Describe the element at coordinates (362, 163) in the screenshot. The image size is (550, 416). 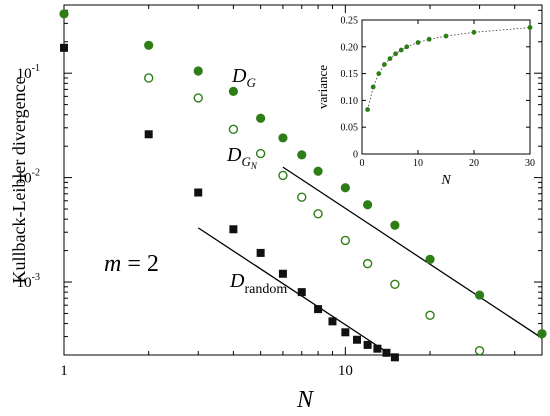
I see `inset-x-tick-label: 0` at that location.